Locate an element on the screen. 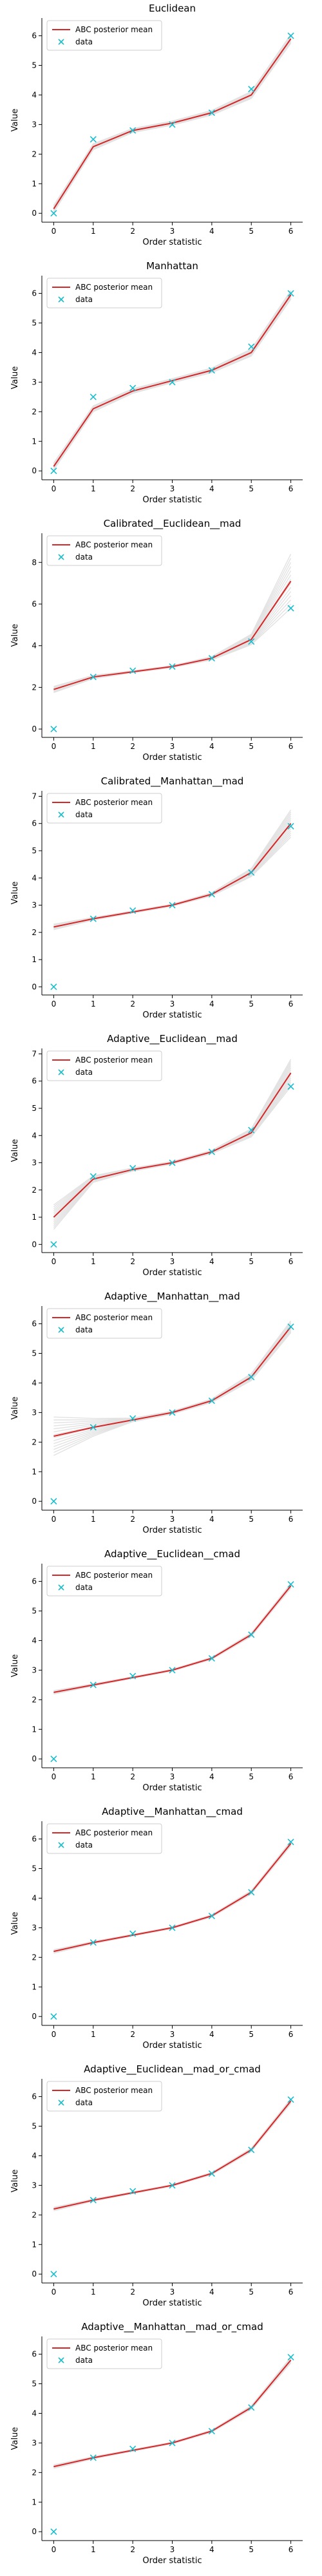 The width and height of the screenshot is (322, 2576). x-tick-label: 4 is located at coordinates (211, 2035).